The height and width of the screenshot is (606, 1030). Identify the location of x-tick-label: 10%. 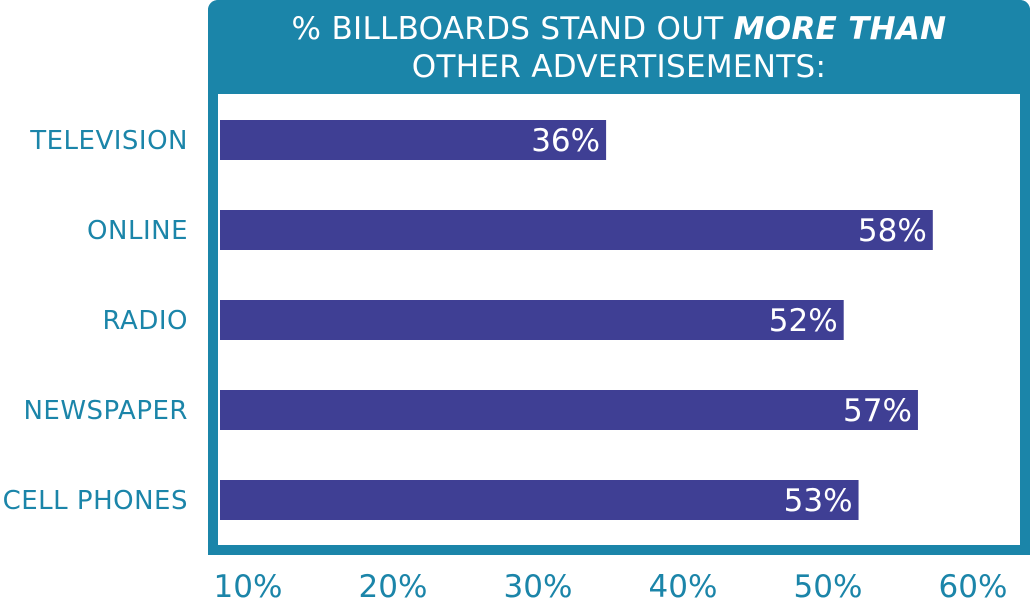
(248, 587).